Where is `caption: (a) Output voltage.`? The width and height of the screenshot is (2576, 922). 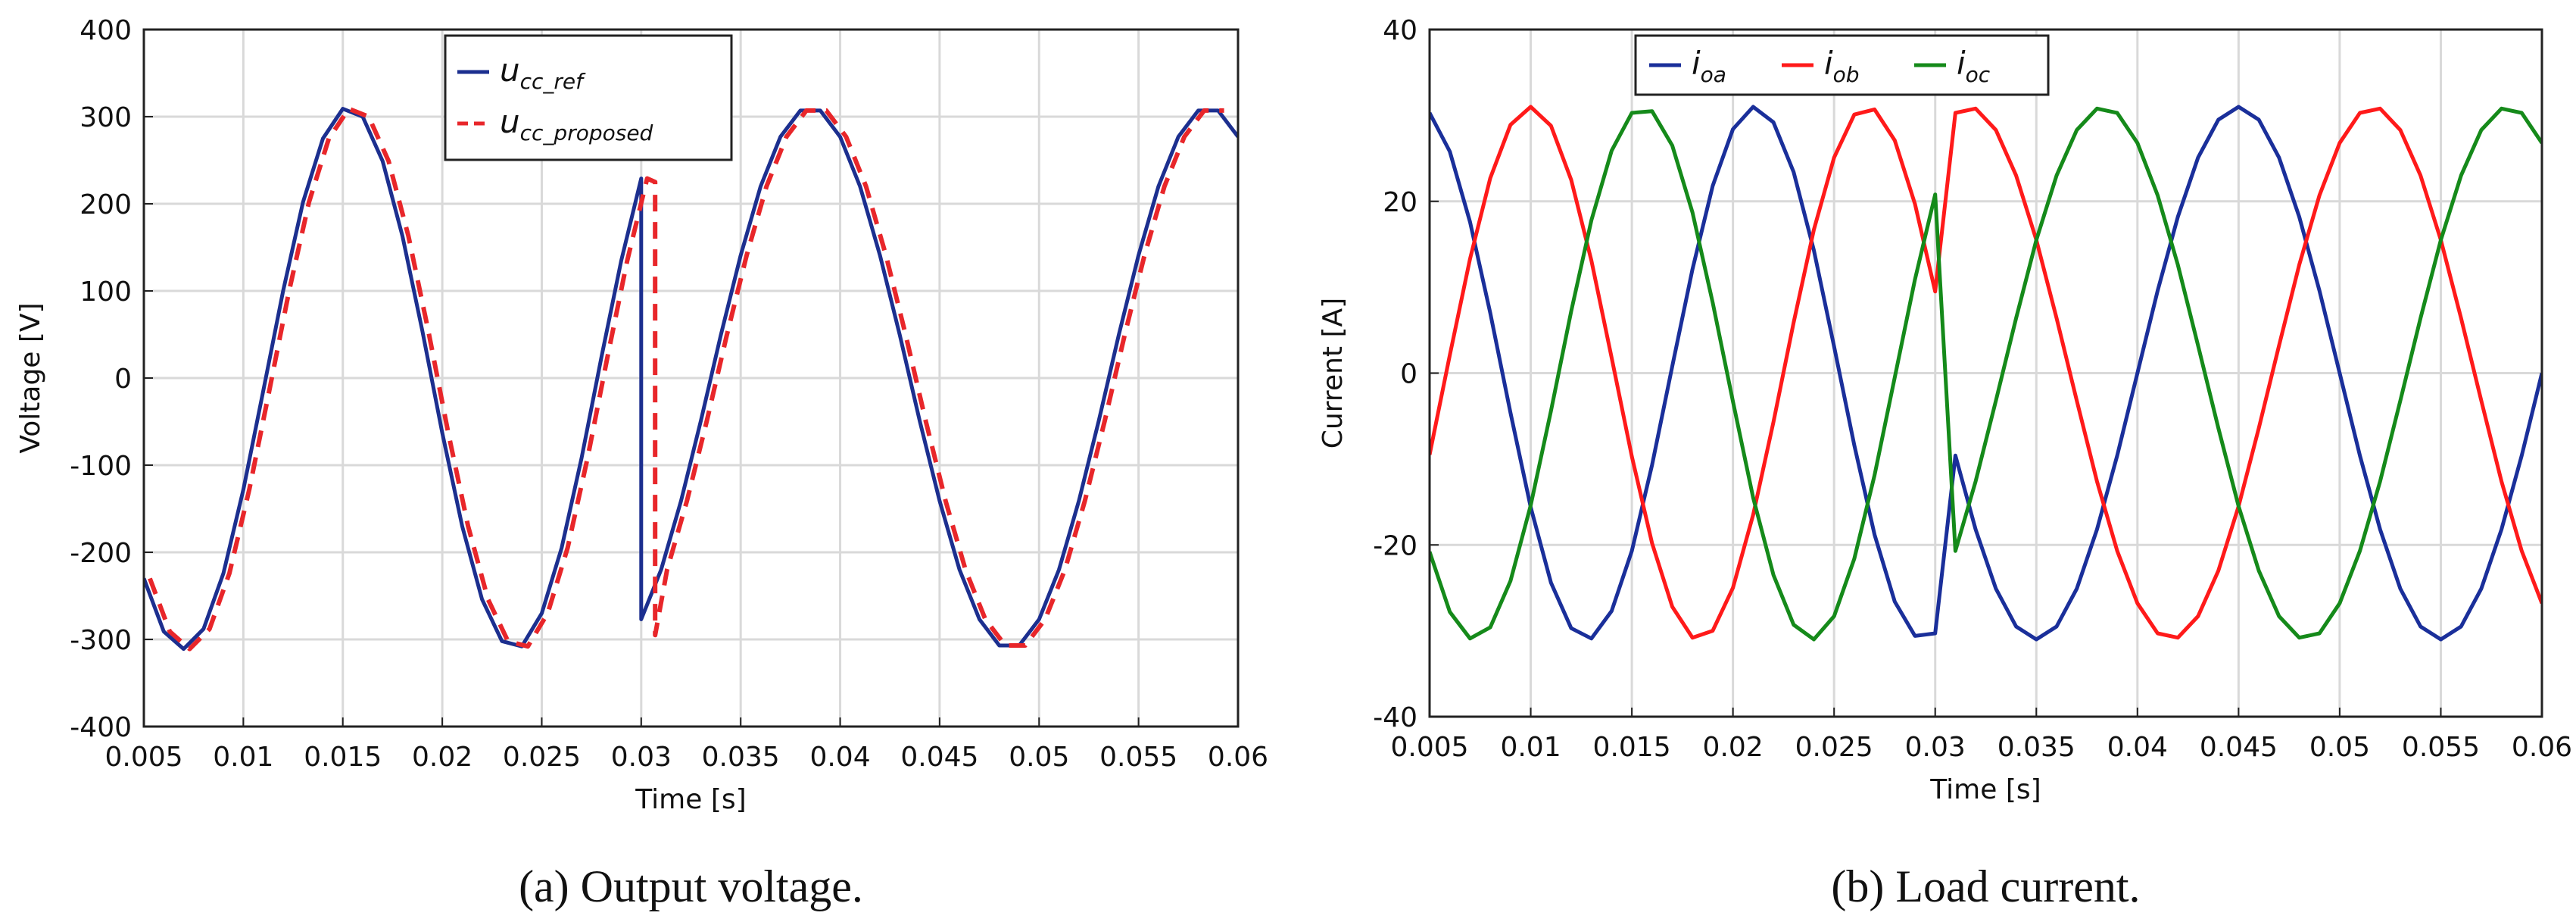 caption: (a) Output voltage. is located at coordinates (691, 886).